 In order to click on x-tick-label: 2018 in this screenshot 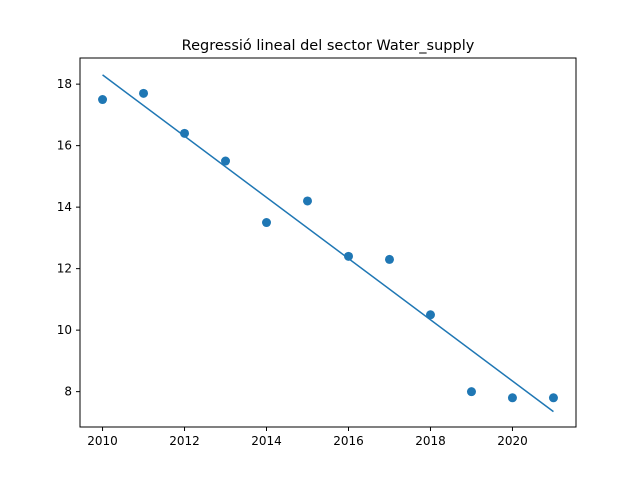, I will do `click(430, 441)`.